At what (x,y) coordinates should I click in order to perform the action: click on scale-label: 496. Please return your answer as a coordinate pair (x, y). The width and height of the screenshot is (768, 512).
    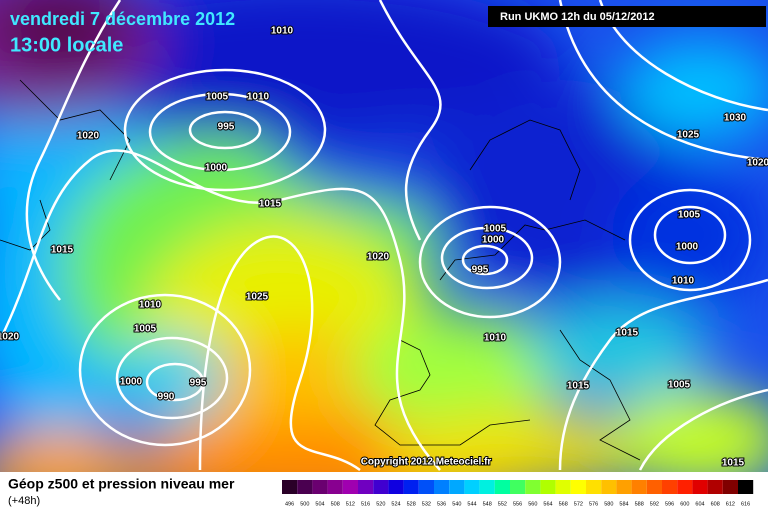
    Looking at the image, I should click on (289, 504).